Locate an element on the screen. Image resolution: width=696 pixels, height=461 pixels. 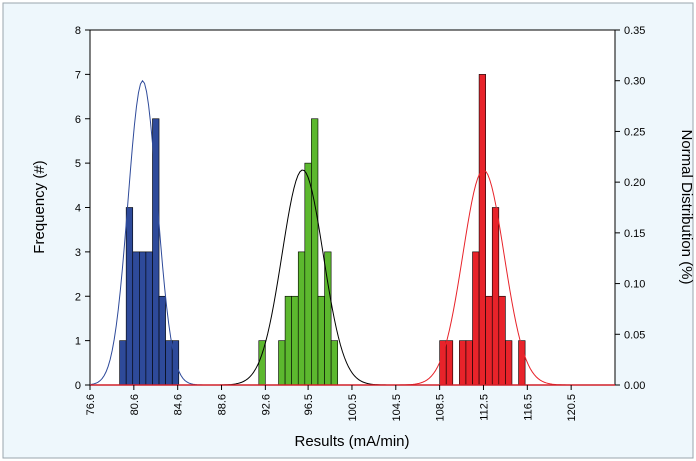
y2-tick-label: 0.05 is located at coordinates (634, 335).